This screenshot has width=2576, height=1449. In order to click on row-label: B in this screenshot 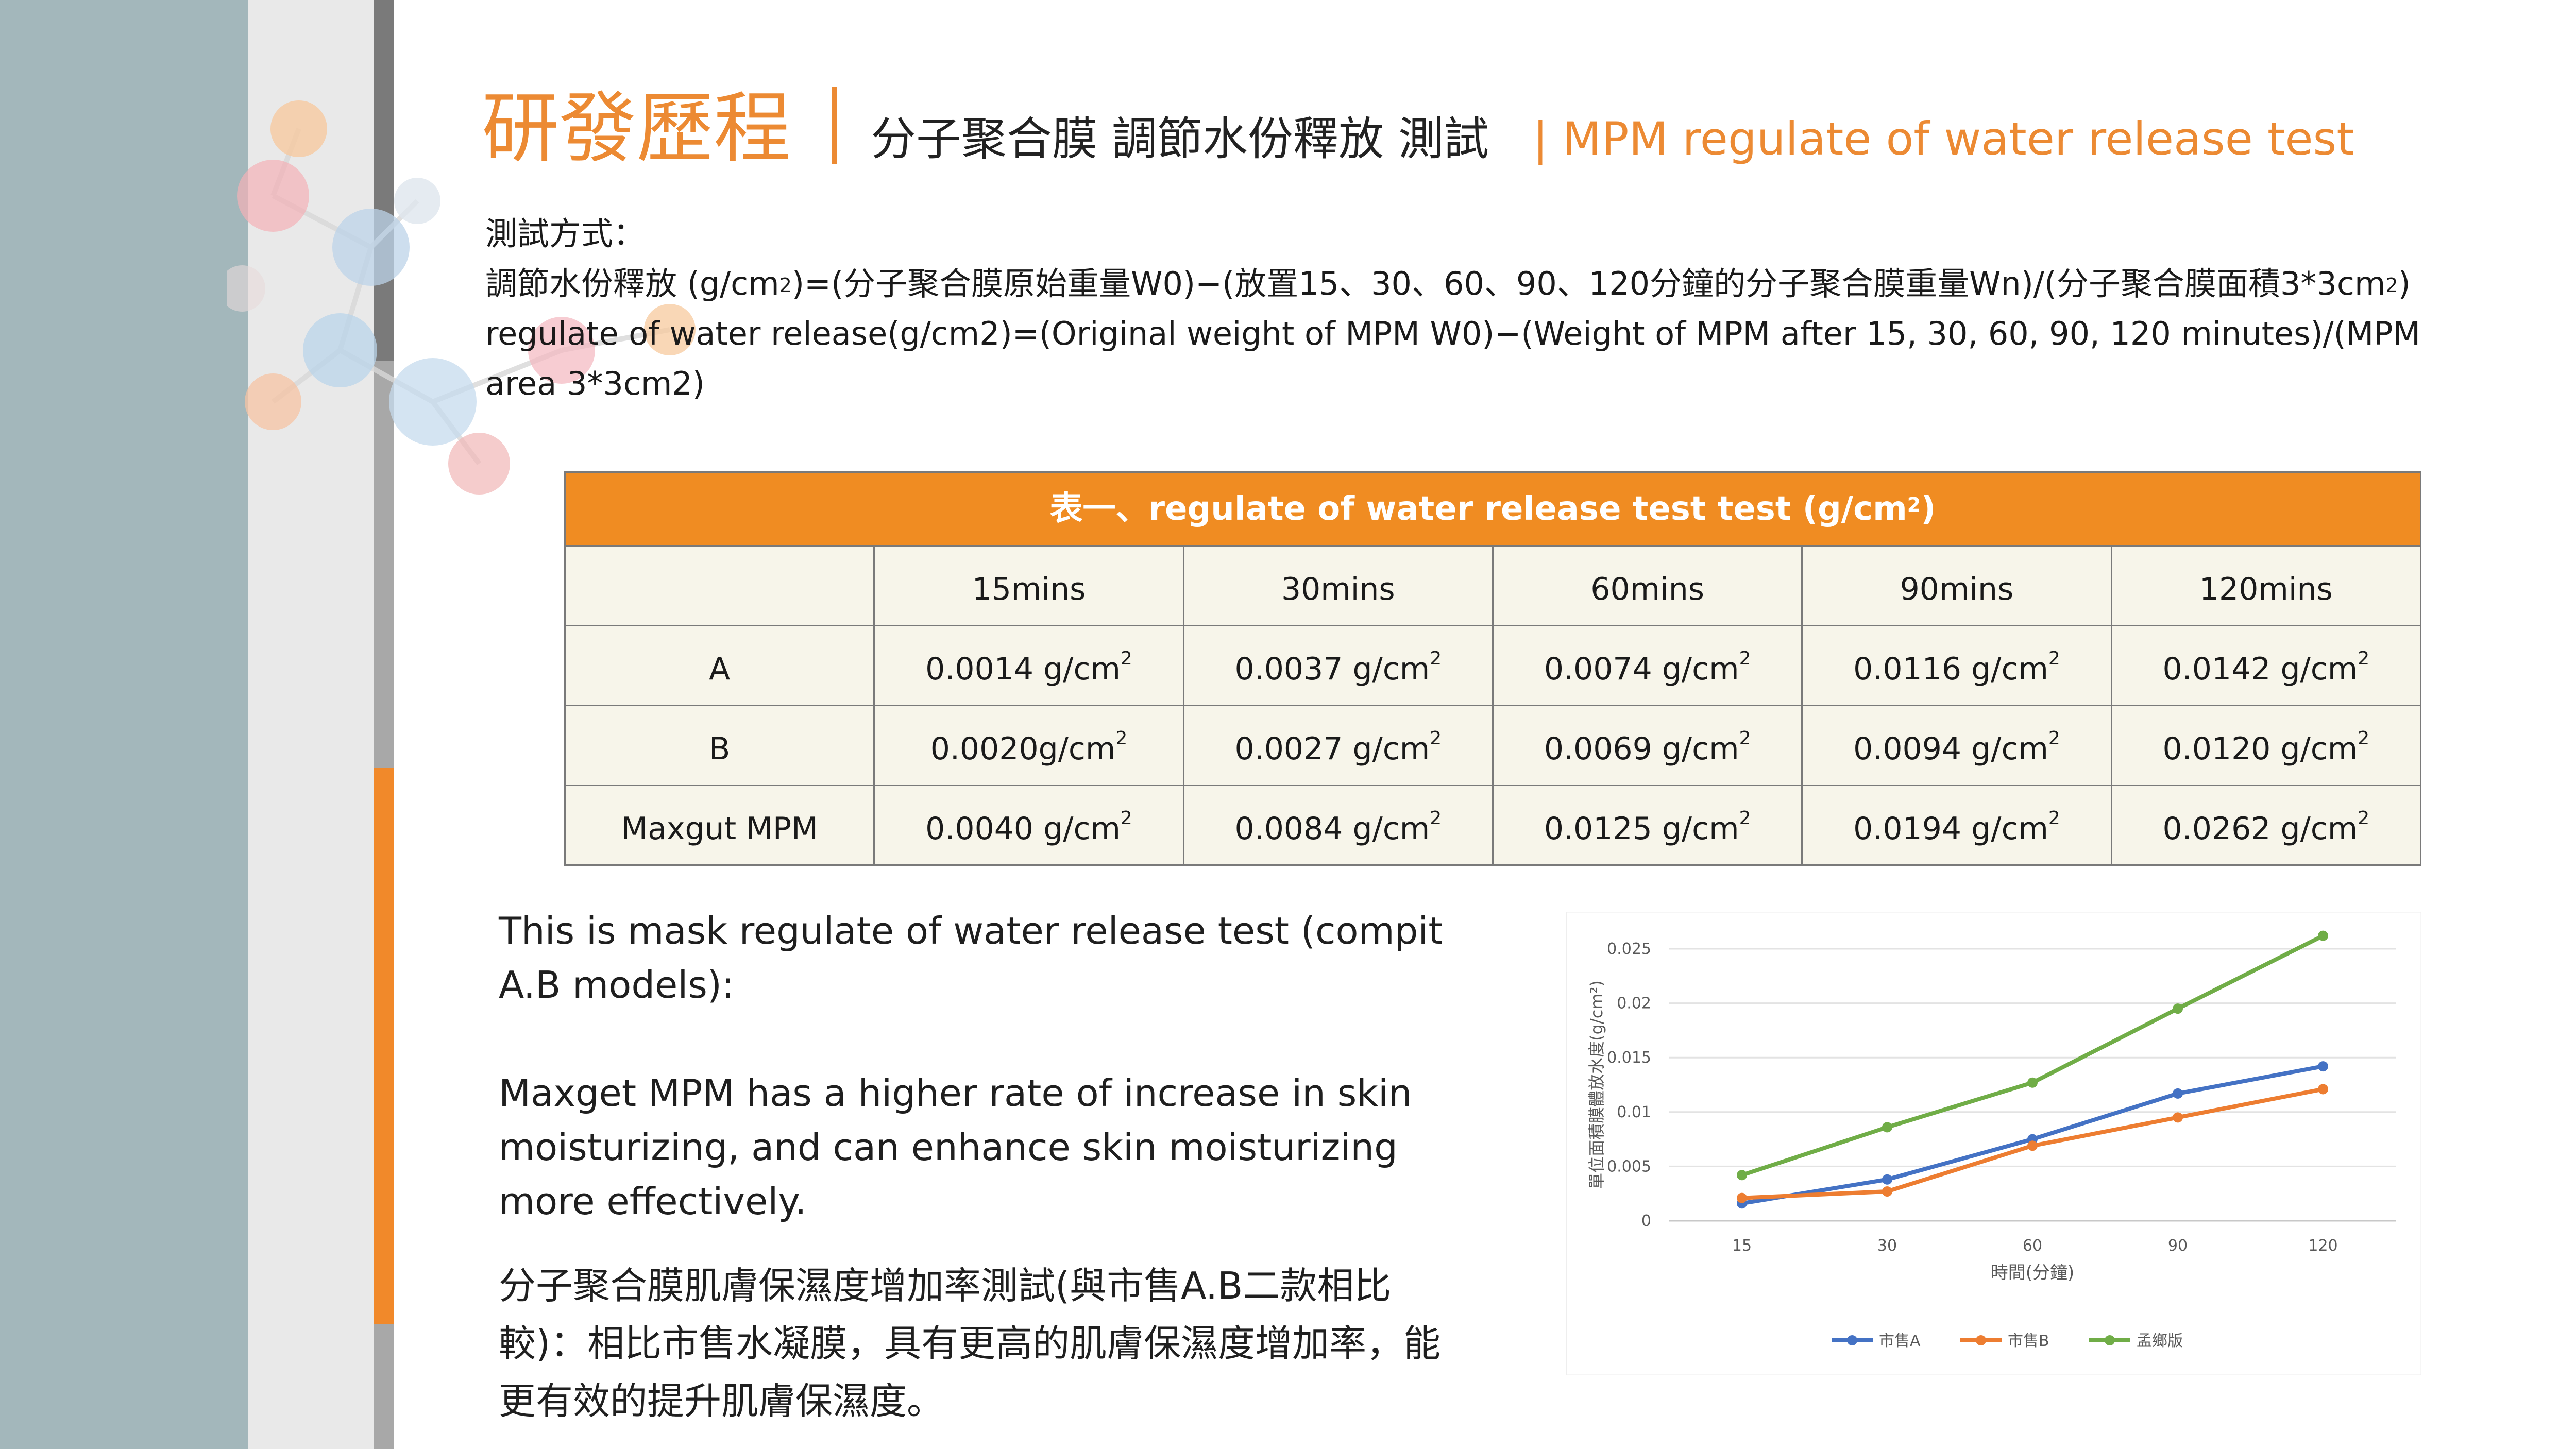, I will do `click(719, 746)`.